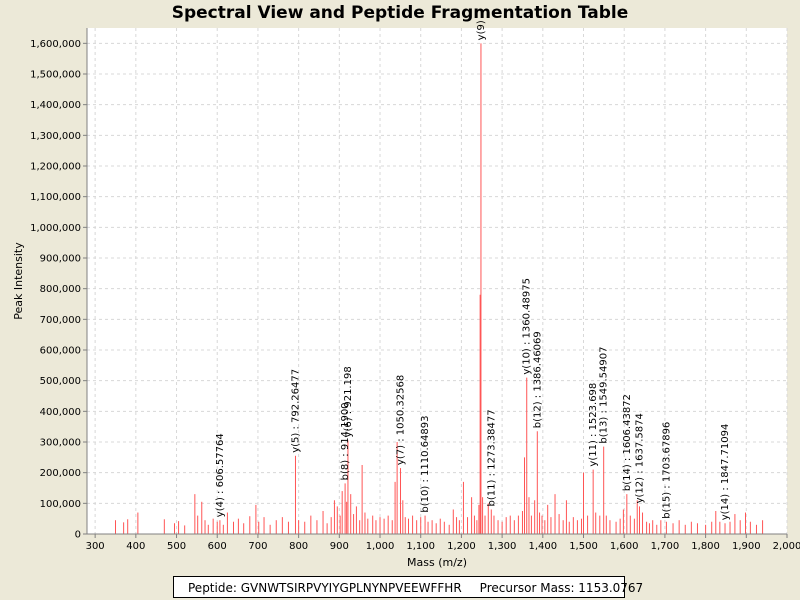 The image size is (800, 600). I want to click on x-tick-label: 1,000, so click(380, 546).